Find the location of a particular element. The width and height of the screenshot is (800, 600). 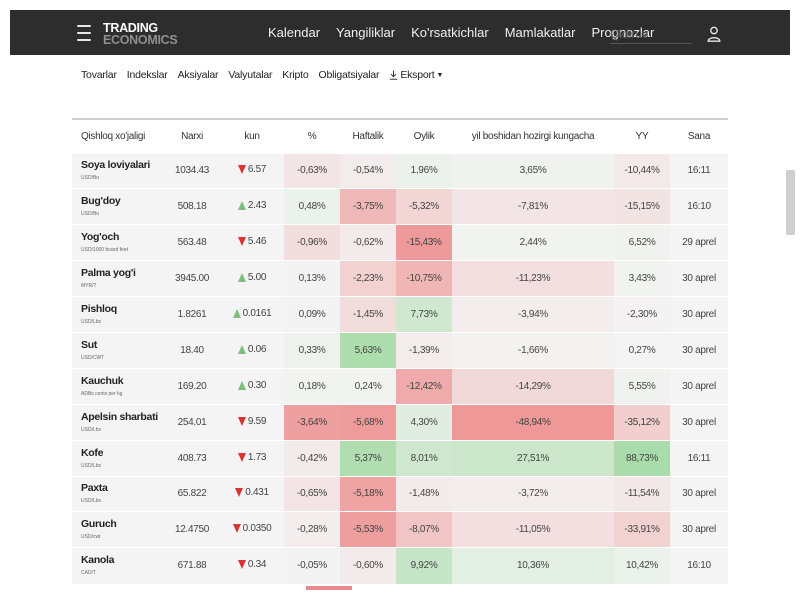

cell-monthly: -8,07% is located at coordinates (424, 529).